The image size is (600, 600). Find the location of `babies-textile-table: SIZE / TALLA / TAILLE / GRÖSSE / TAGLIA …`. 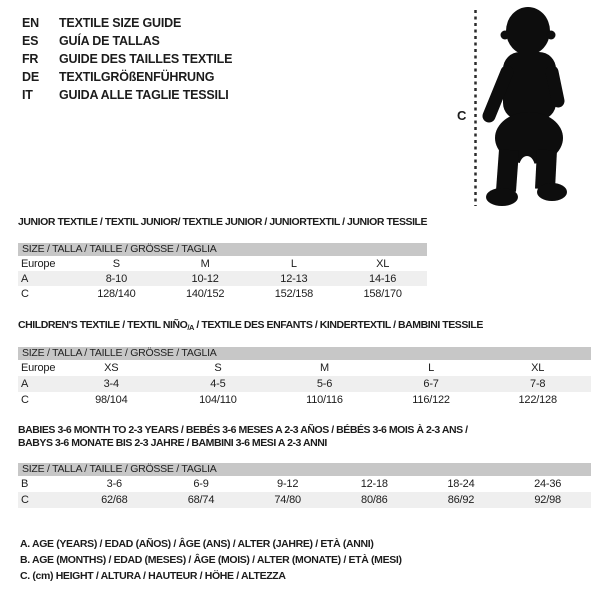

babies-textile-table: SIZE / TALLA / TAILLE / GRÖSSE / TAGLIA … is located at coordinates (304, 485).